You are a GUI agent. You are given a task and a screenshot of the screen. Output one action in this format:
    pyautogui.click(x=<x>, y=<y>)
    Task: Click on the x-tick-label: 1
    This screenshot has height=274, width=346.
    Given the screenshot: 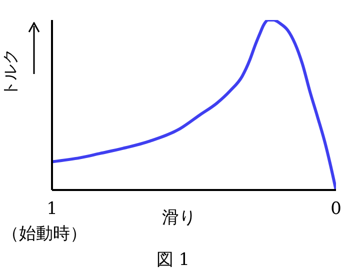 What is the action you would take?
    pyautogui.click(x=52, y=209)
    